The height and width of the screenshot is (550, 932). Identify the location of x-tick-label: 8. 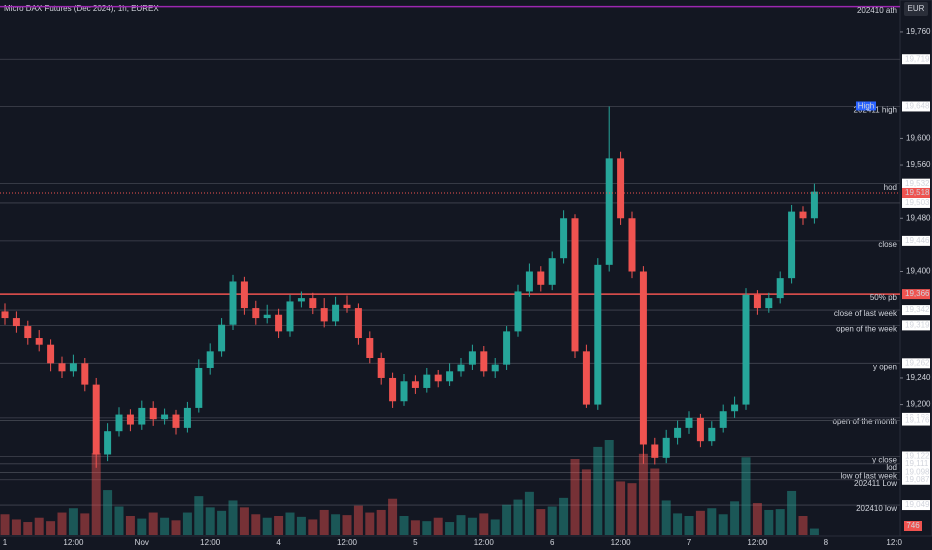
(826, 542).